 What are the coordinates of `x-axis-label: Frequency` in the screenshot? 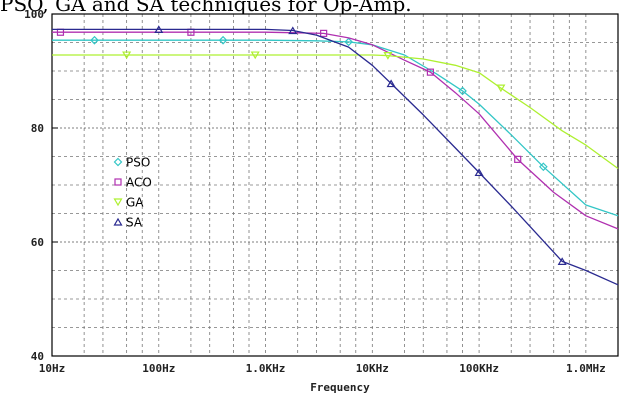 It's located at (340, 387).